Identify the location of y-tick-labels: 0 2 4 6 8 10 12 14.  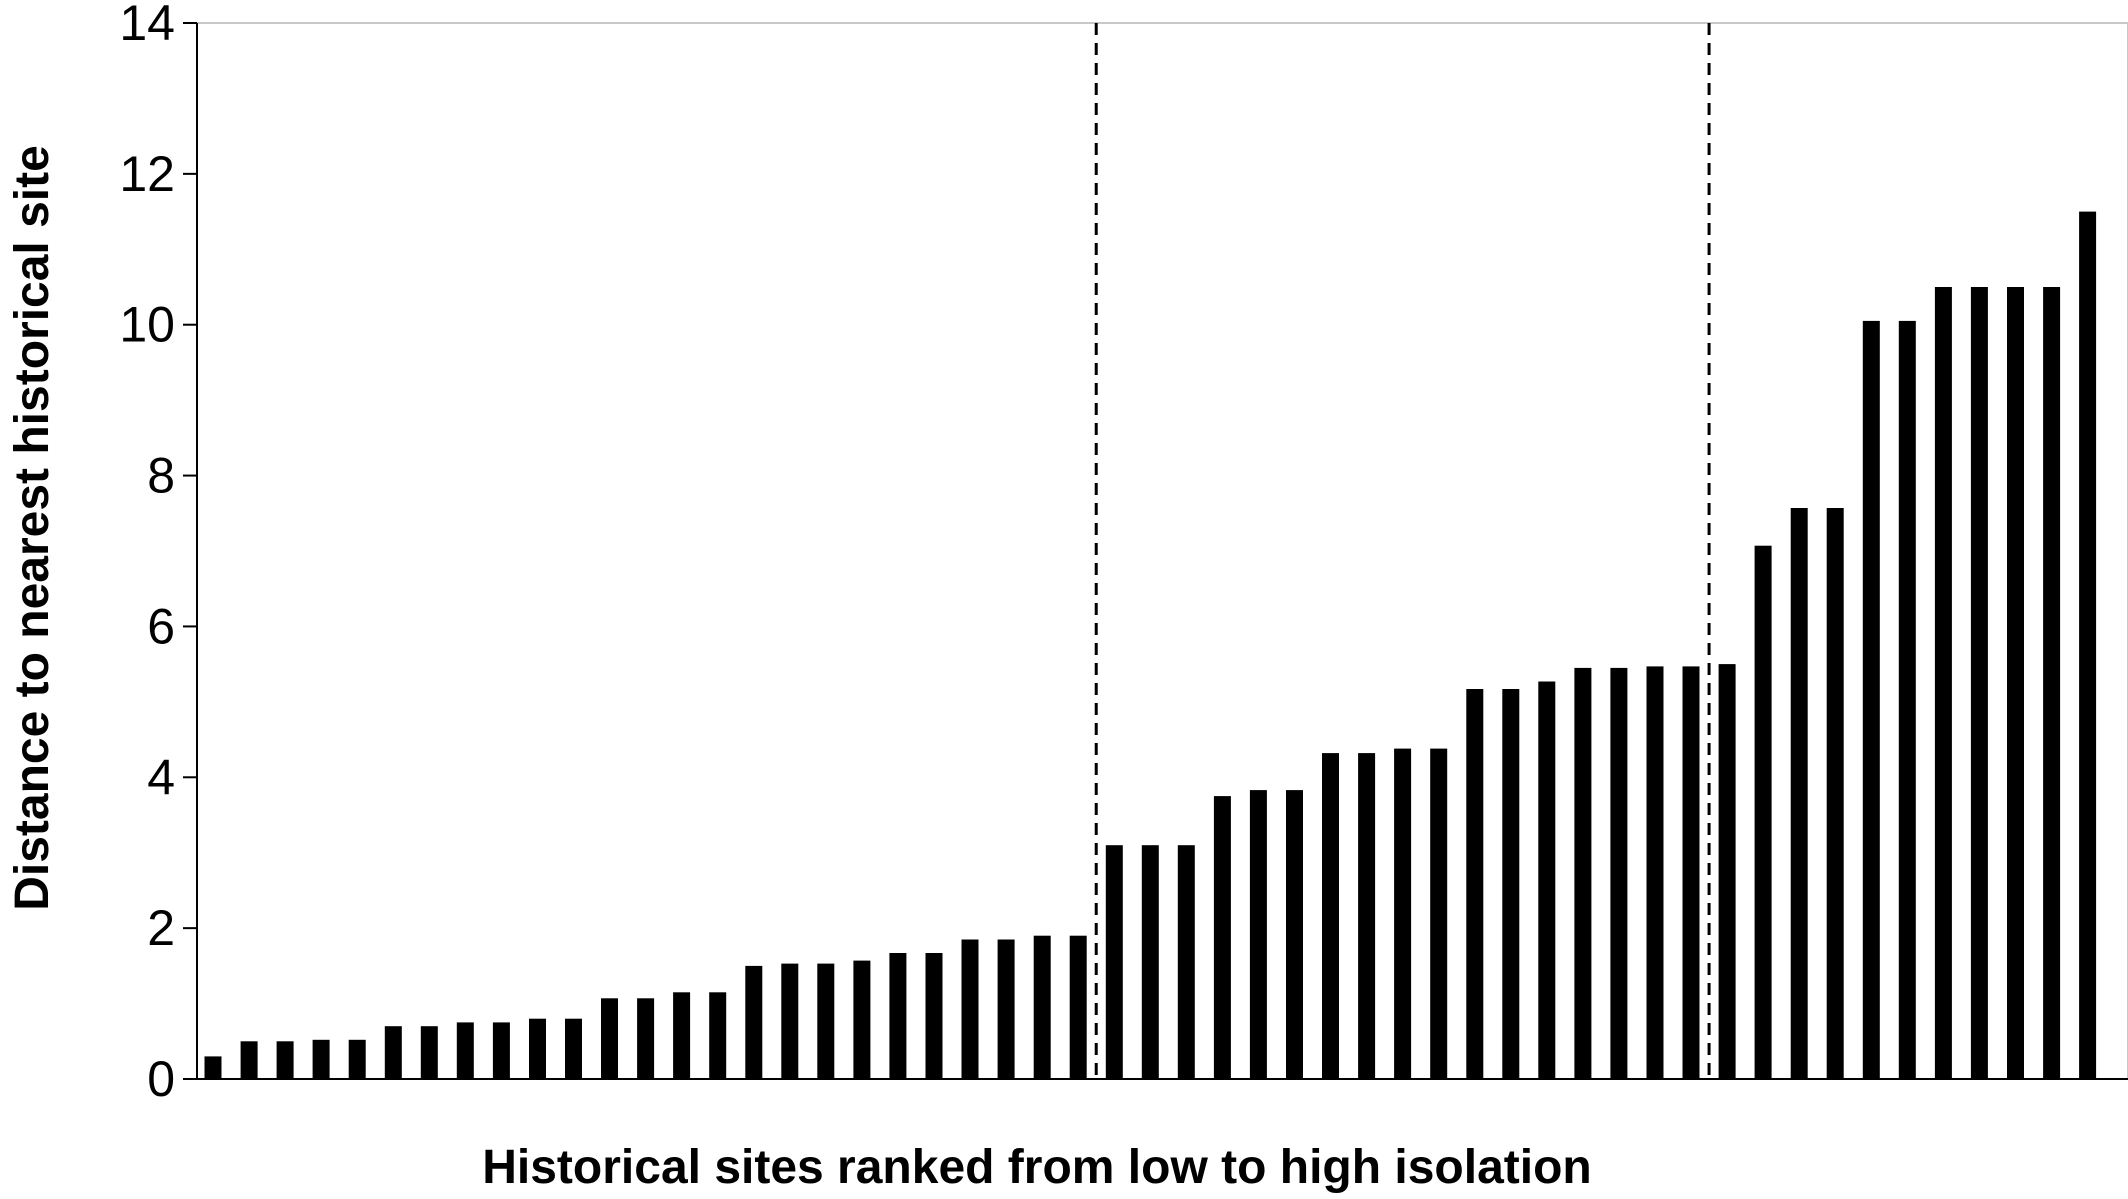
(147, 553).